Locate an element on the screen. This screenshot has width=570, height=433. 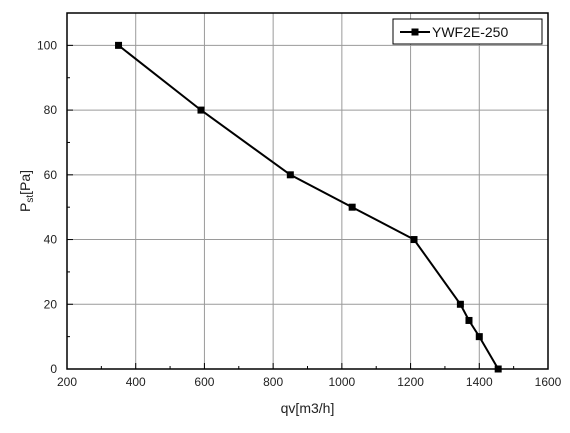
x-tick-label: 1600 is located at coordinates (548, 382).